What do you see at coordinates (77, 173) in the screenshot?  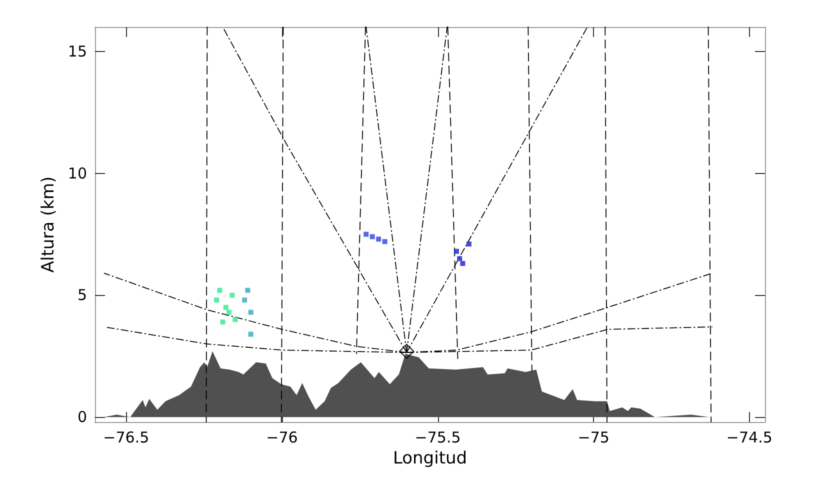 I see `y-tick-label: 10` at bounding box center [77, 173].